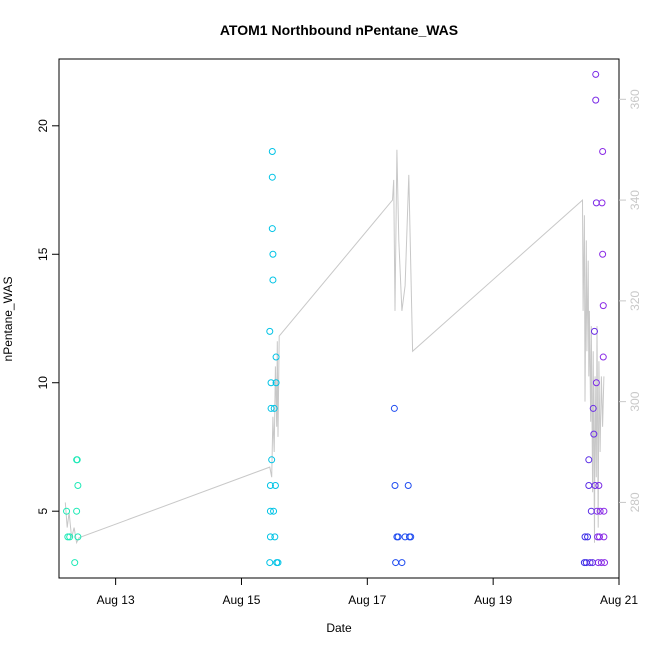 This screenshot has height=650, width=650. What do you see at coordinates (339, 628) in the screenshot?
I see `x-axis-label: Date` at bounding box center [339, 628].